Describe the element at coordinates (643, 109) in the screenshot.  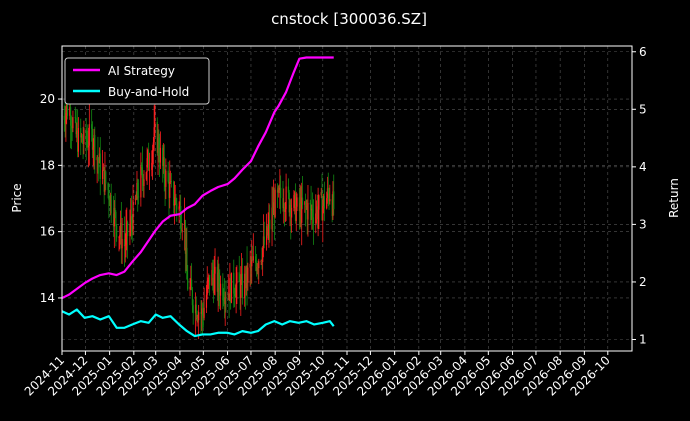
I see `y-tick-label-right: 5` at that location.